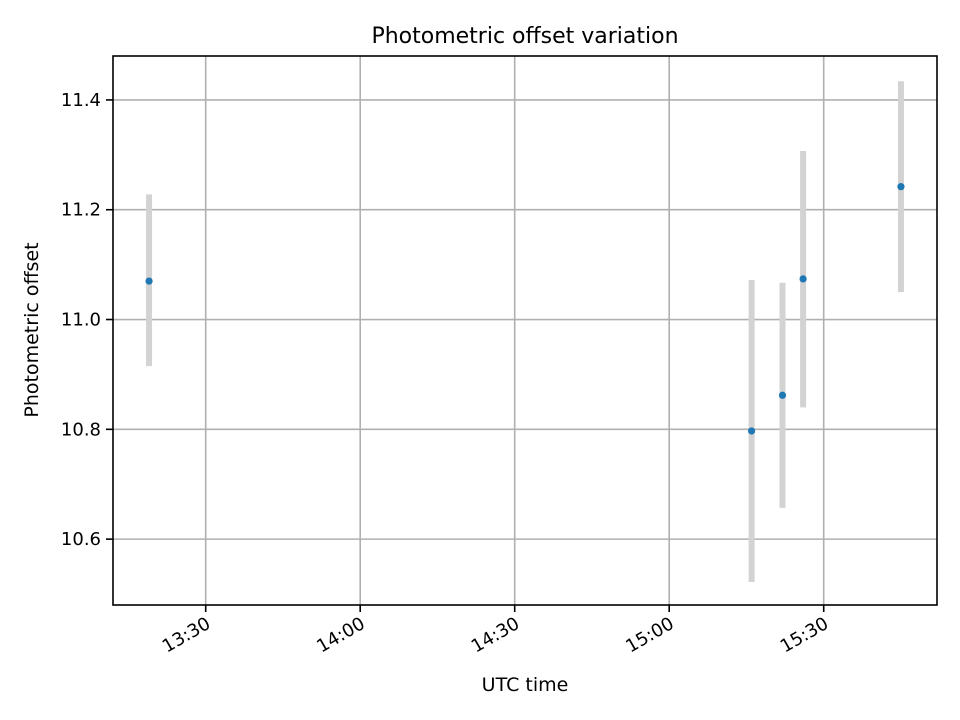 The image size is (960, 720). Describe the element at coordinates (340, 635) in the screenshot. I see `x-tick-label: 14:00` at that location.